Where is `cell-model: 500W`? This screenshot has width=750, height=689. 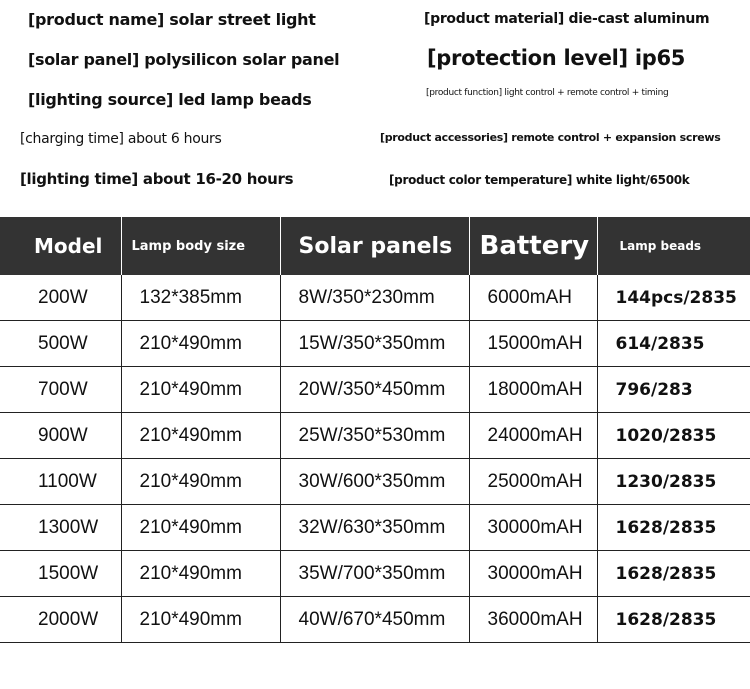
cell-model: 500W is located at coordinates (60, 343).